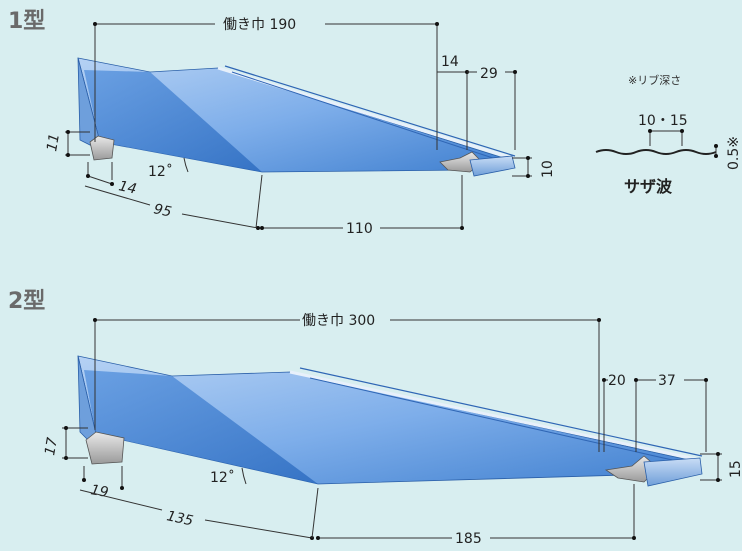 The width and height of the screenshot is (742, 551). What do you see at coordinates (99, 491) in the screenshot?
I see `type2-dim-19: 19` at bounding box center [99, 491].